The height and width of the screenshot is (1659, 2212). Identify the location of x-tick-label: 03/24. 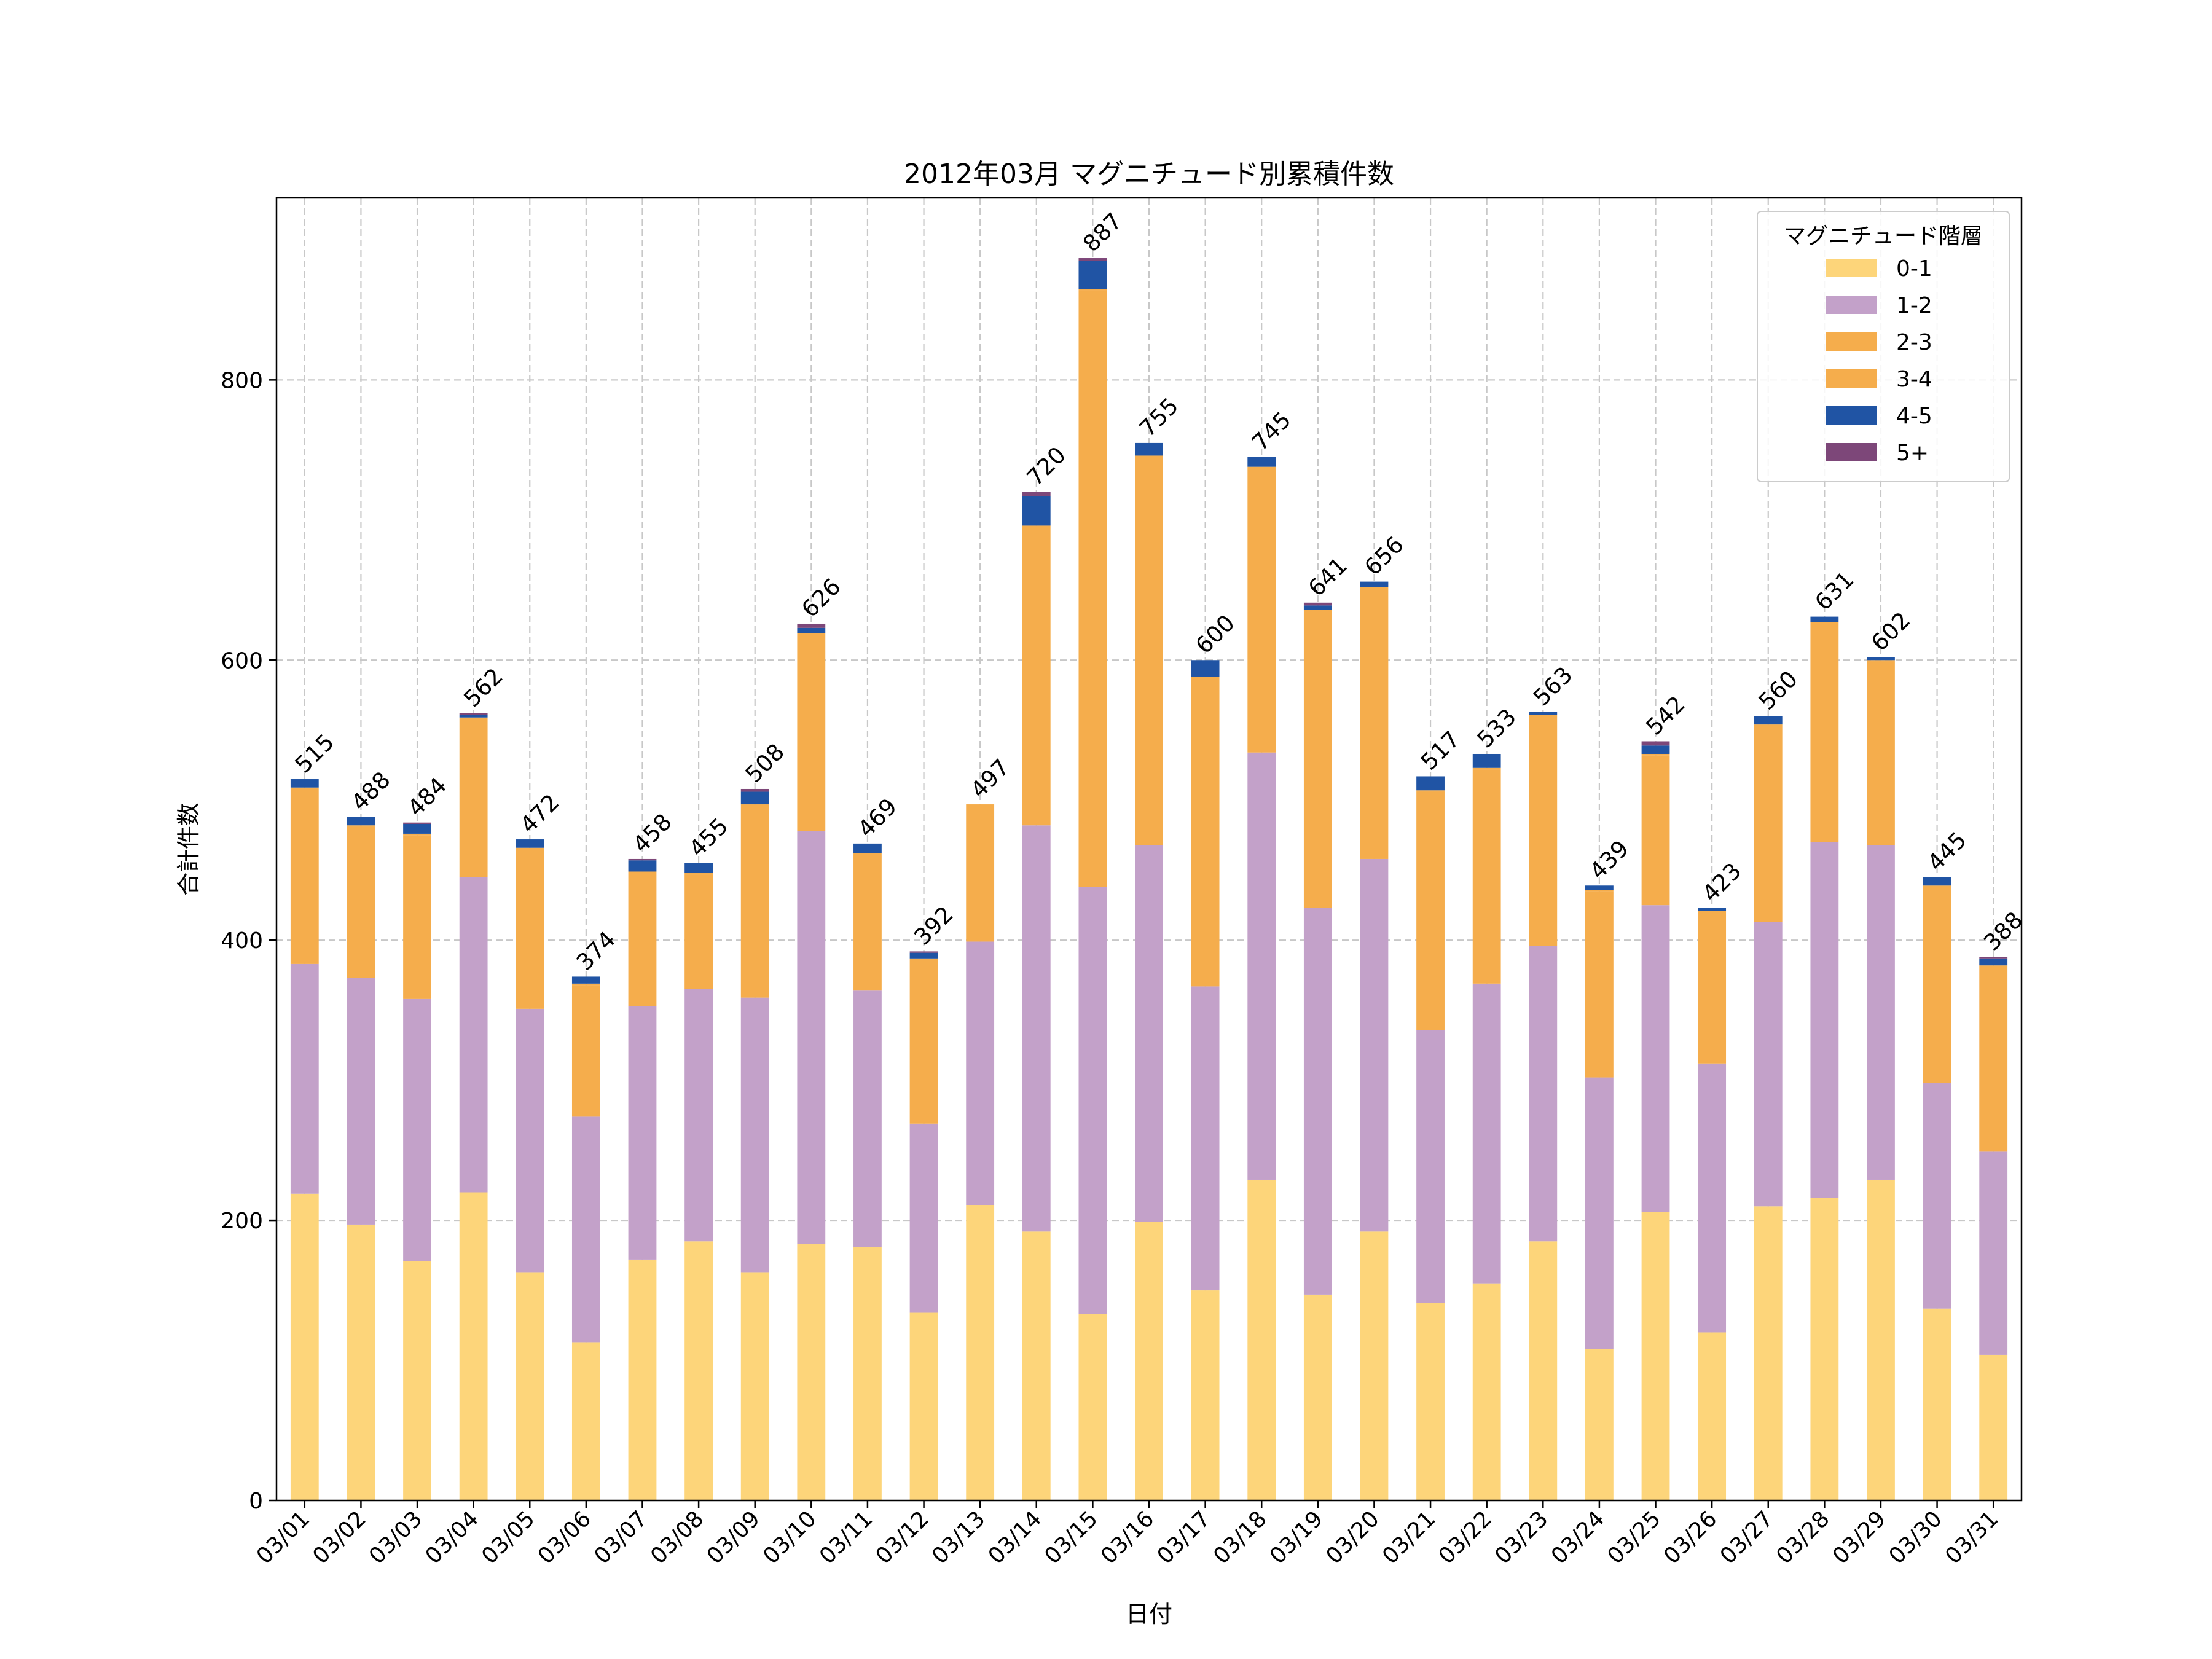
(1578, 1537).